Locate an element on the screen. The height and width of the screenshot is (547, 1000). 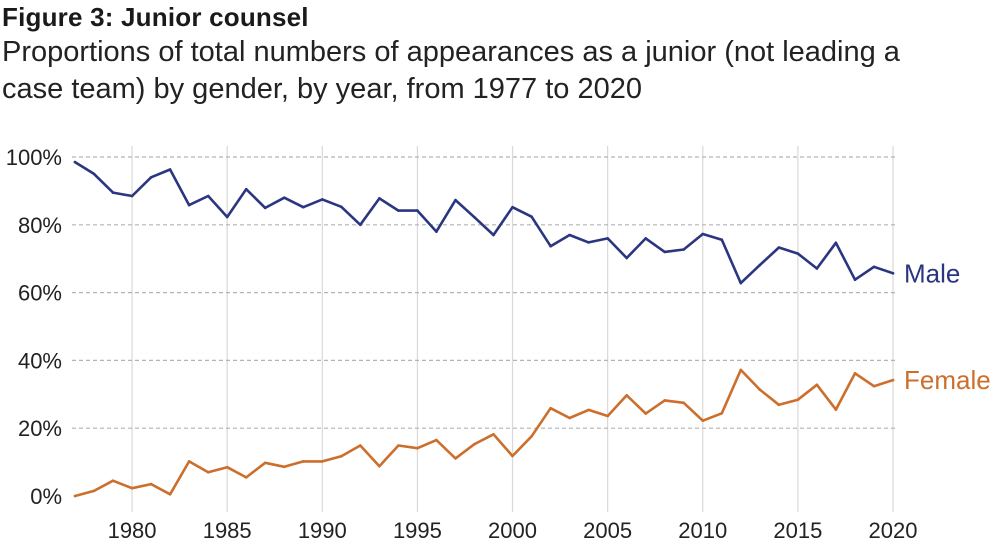
series-label-male: Male is located at coordinates (932, 273).